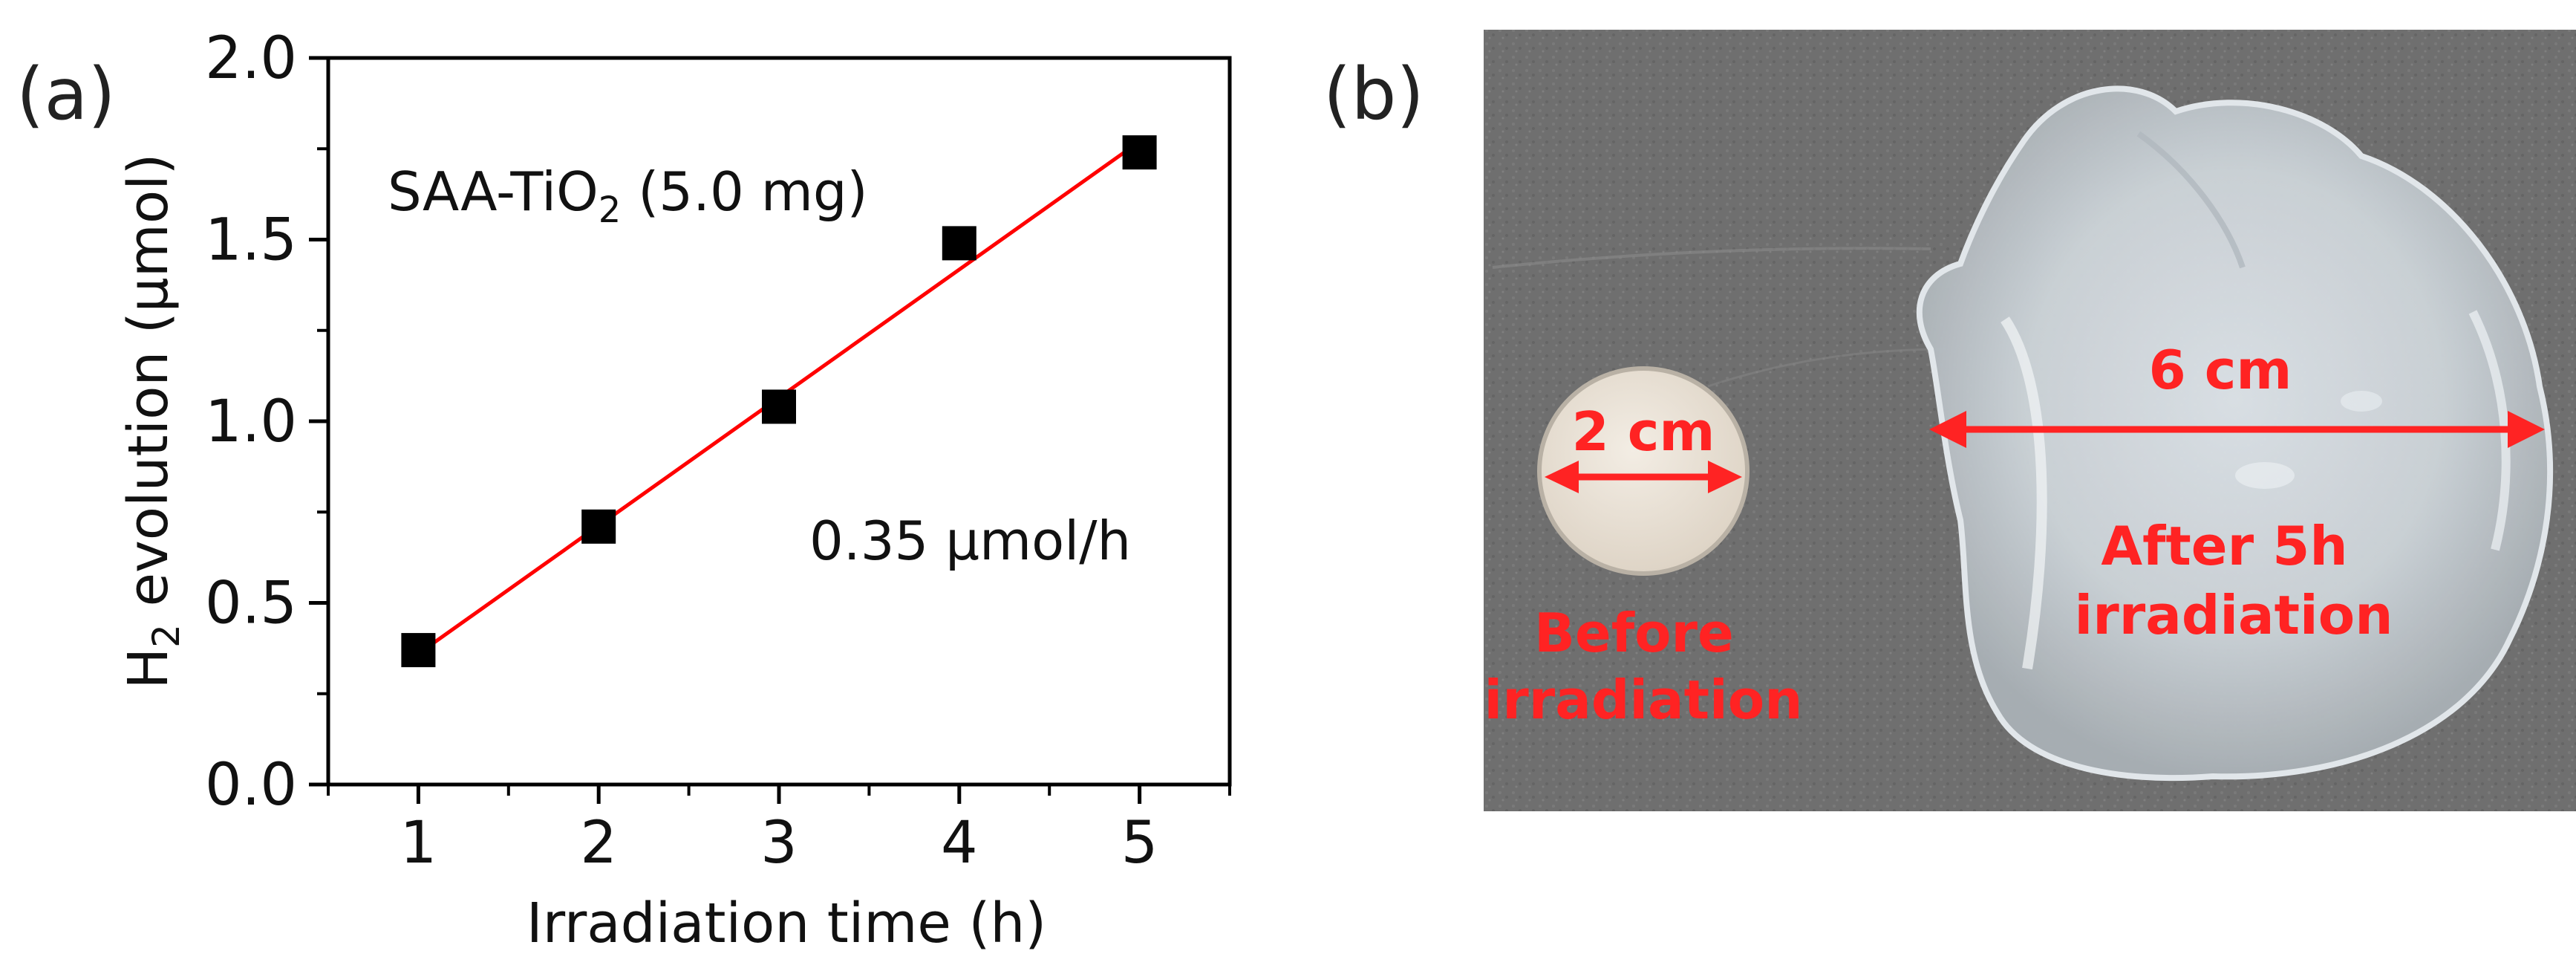 The image size is (2576, 971). I want to click on y-axis-title-prefix: H, so click(148, 669).